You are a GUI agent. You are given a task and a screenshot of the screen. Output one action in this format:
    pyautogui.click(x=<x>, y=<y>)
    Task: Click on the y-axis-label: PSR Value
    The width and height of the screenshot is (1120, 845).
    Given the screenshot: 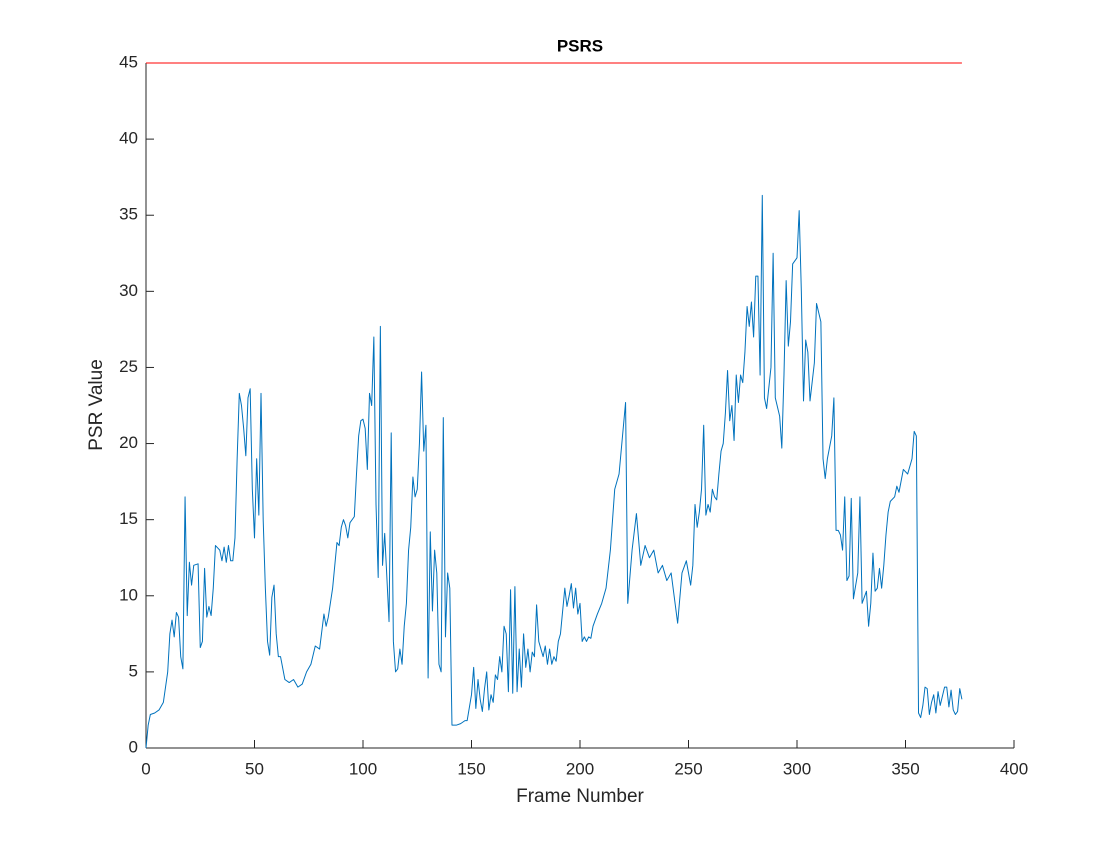 What is the action you would take?
    pyautogui.click(x=96, y=405)
    